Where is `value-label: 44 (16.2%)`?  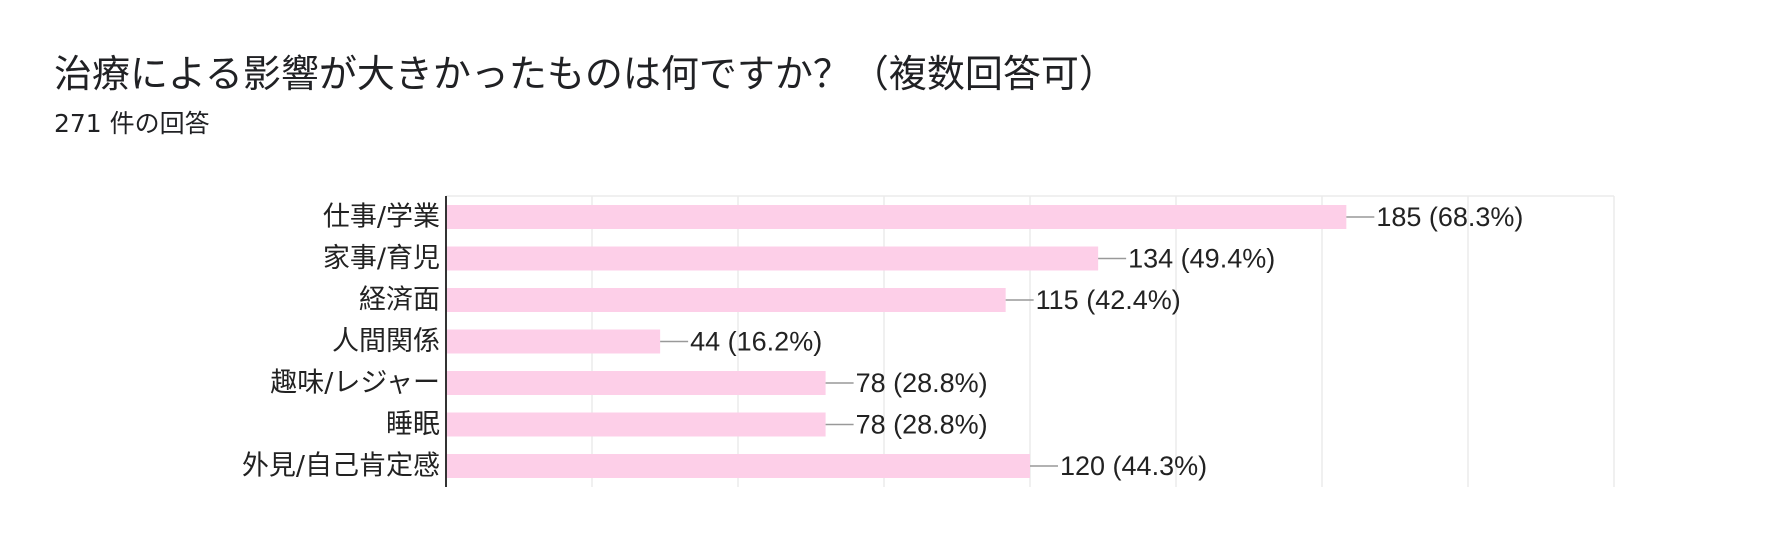
value-label: 44 (16.2%) is located at coordinates (756, 342).